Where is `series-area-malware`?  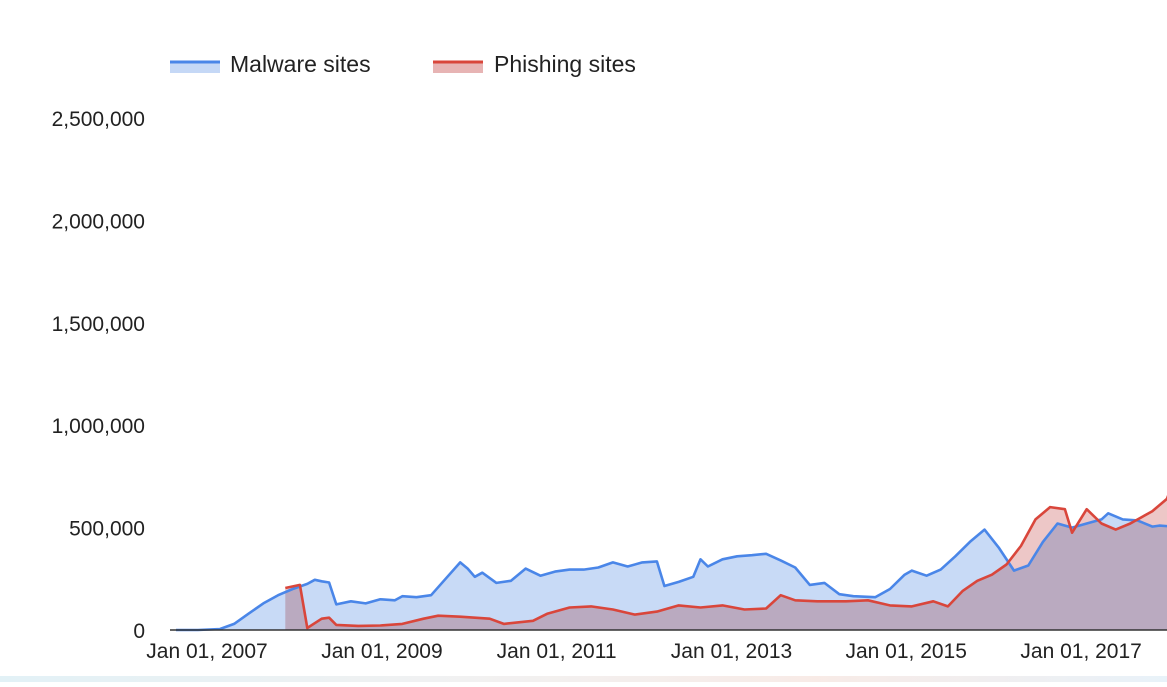
series-area-malware is located at coordinates (671, 571).